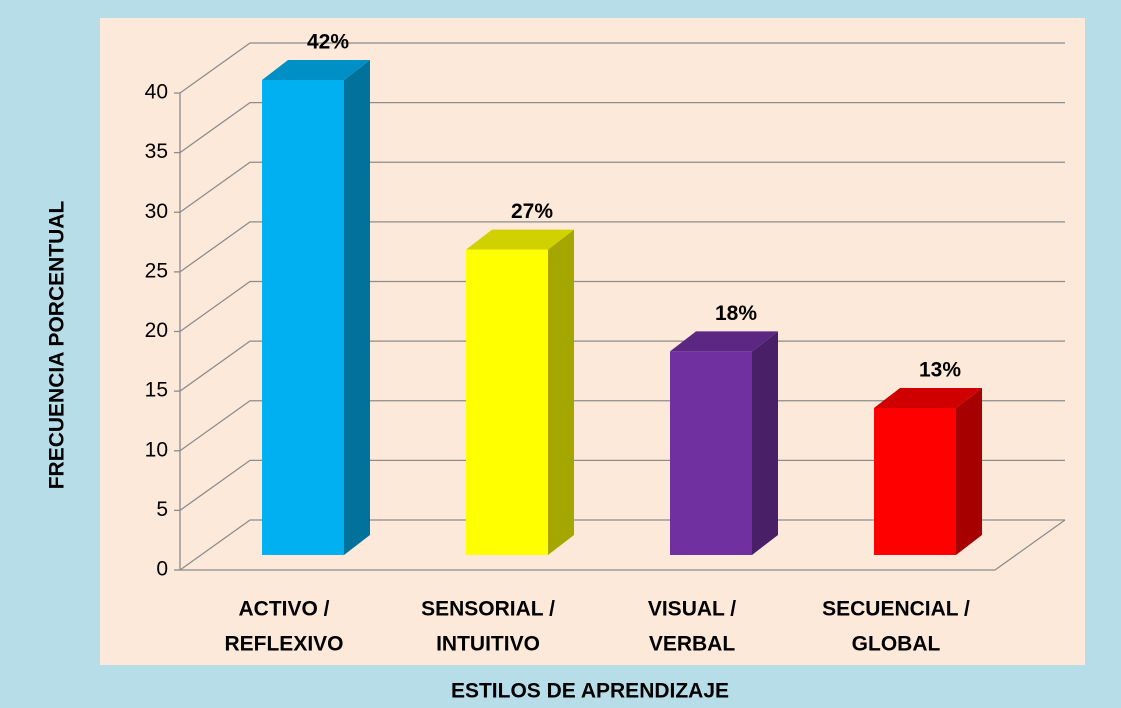 The image size is (1121, 708). I want to click on y-tick-label: 5, so click(162, 509).